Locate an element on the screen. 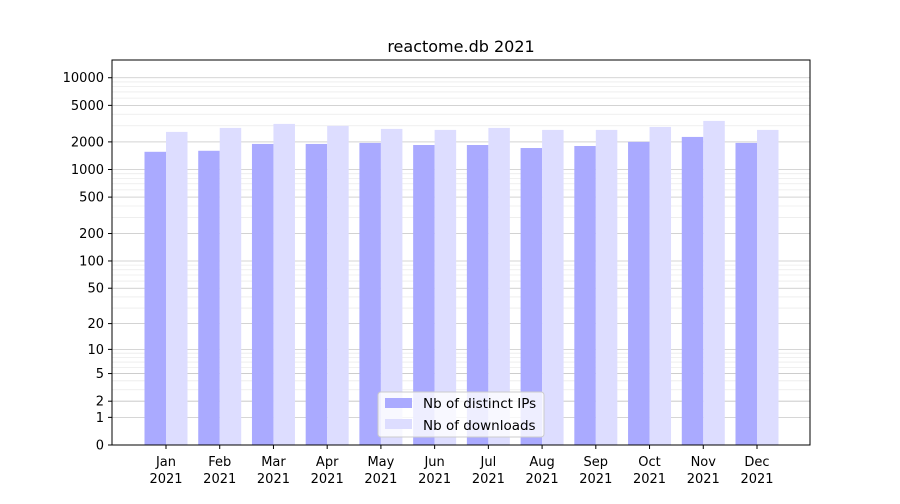 This screenshot has height=504, width=900. x-tick-label: Oct is located at coordinates (649, 462).